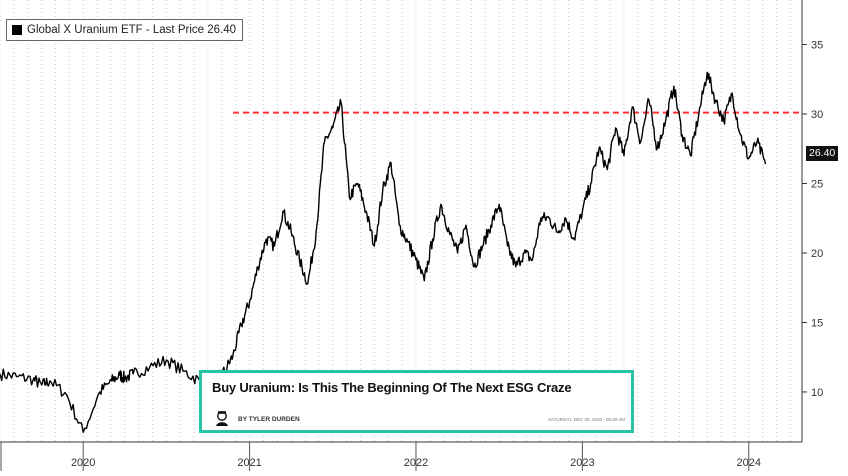 The height and width of the screenshot is (476, 848). I want to click on legend: Global X Uranium ETF - Last Price 26.40, so click(124, 30).